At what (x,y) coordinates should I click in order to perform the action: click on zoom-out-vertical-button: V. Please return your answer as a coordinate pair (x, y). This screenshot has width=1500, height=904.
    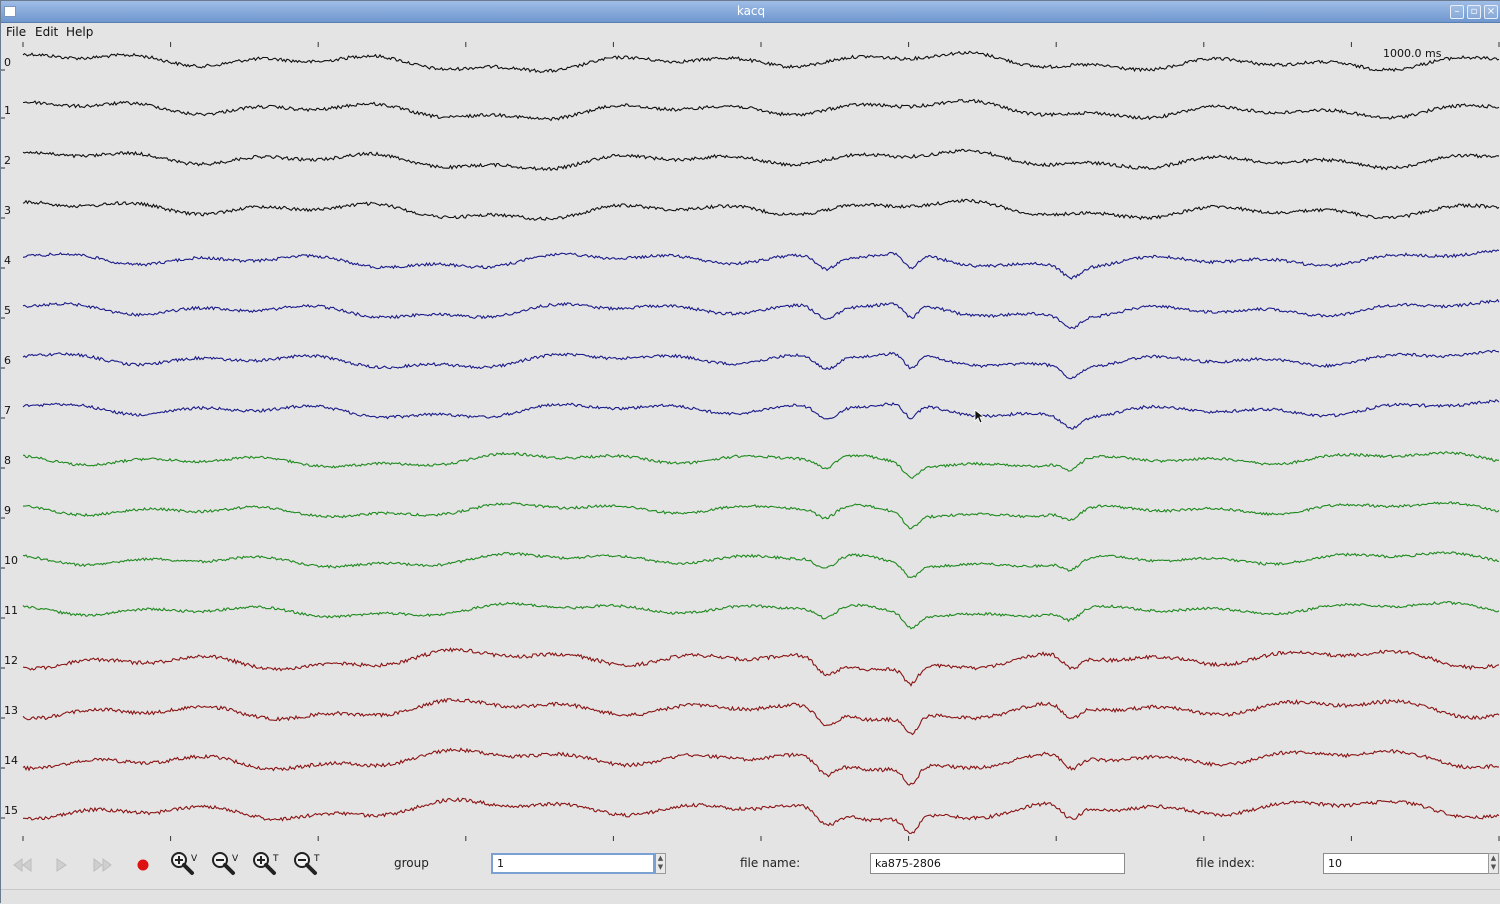
    Looking at the image, I should click on (225, 865).